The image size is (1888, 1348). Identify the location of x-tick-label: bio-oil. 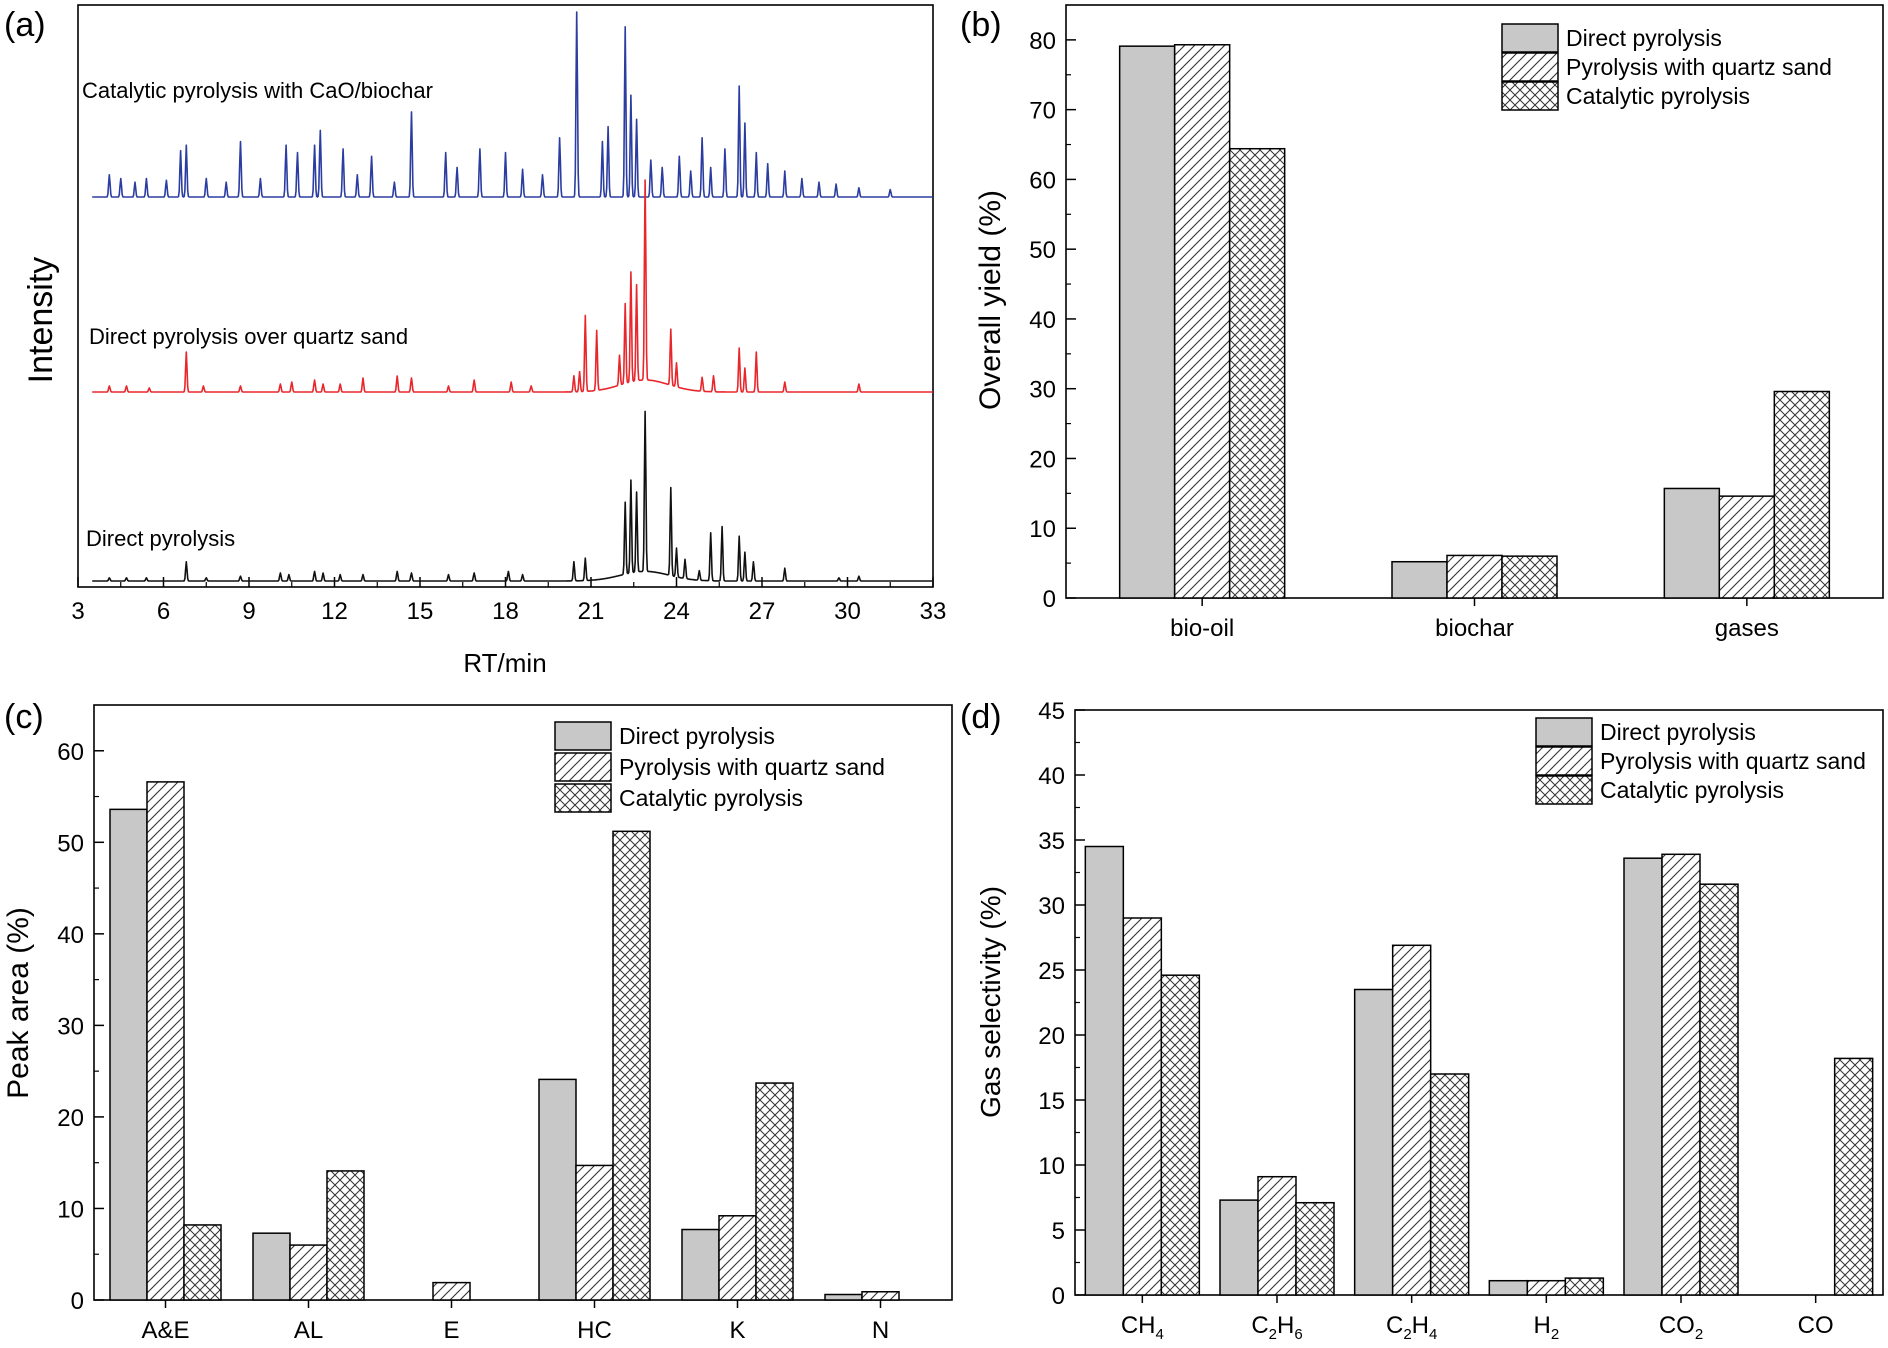
(1202, 628).